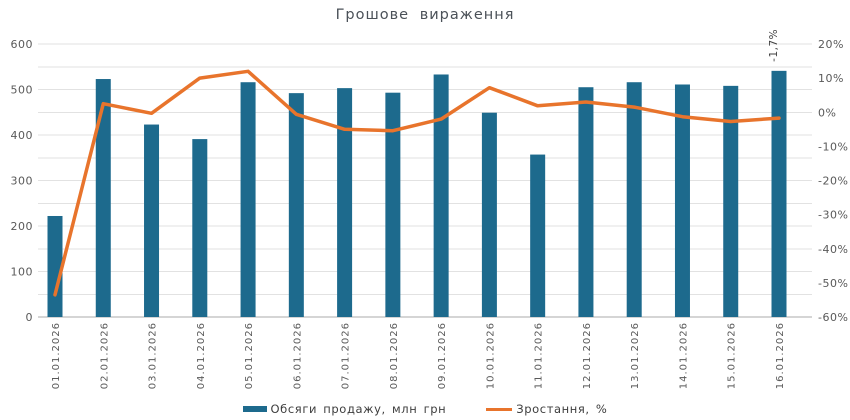  What do you see at coordinates (55, 266) in the screenshot?
I see `bar-01.01.2026` at bounding box center [55, 266].